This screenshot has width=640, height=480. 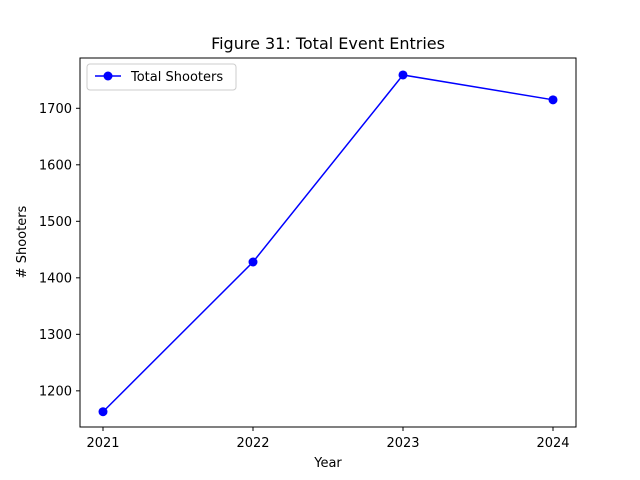 I want to click on y-tick-label: 1200, so click(x=55, y=391).